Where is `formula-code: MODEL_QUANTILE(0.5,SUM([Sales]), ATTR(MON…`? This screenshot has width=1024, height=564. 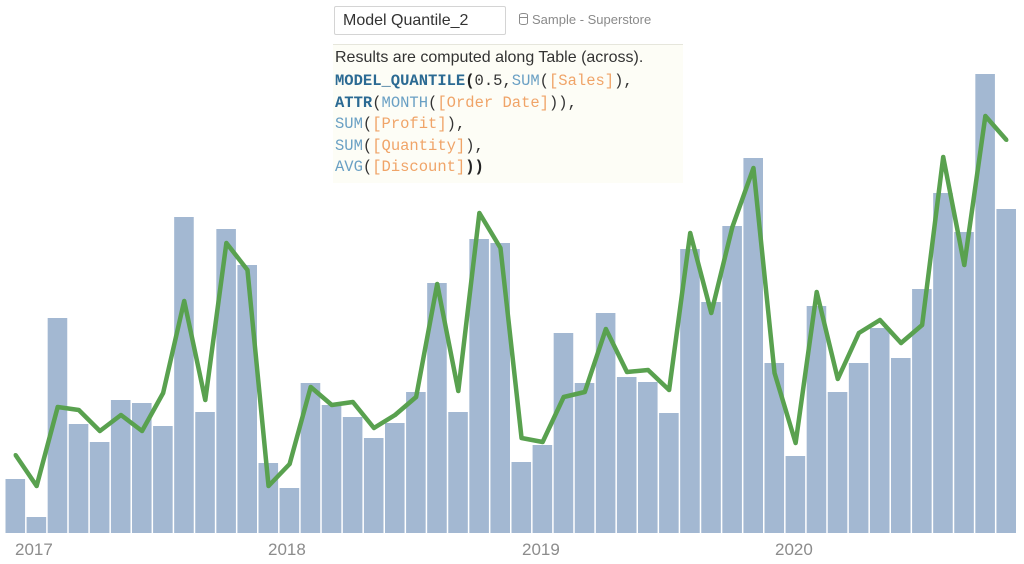 formula-code: MODEL_QUANTILE(0.5,SUM([Sales]), ATTR(MON… is located at coordinates (484, 125).